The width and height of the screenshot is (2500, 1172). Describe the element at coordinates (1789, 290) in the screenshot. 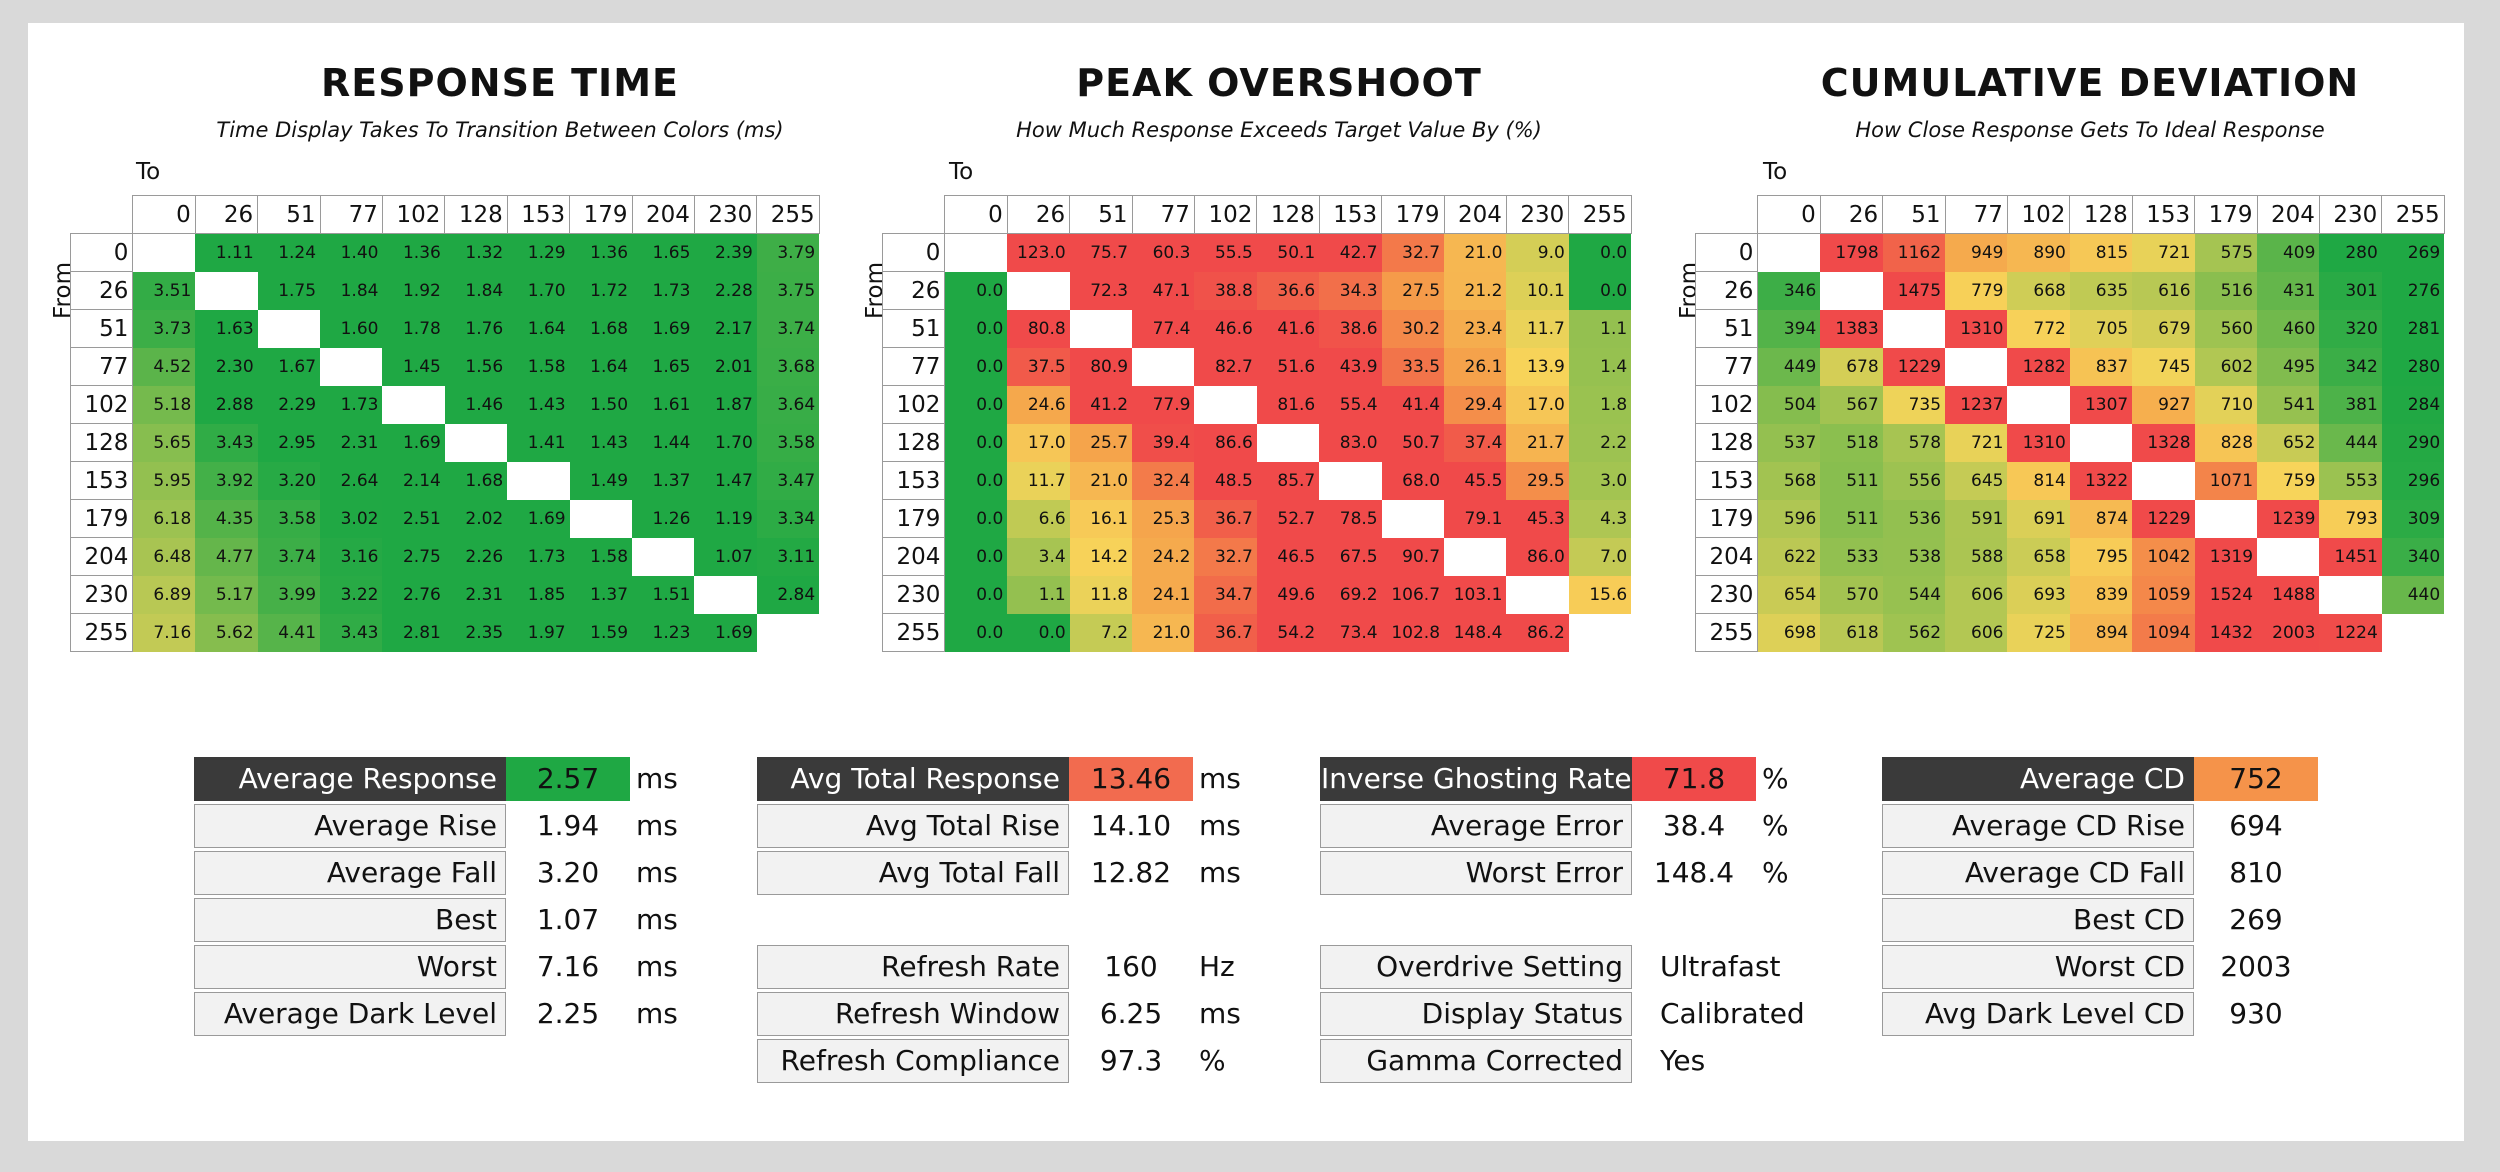

I see `heatmap-cell: 346` at that location.